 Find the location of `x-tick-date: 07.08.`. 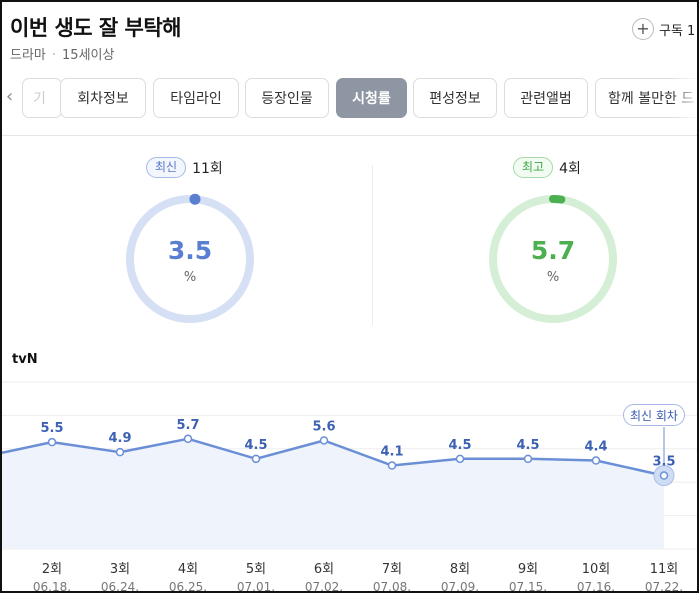

x-tick-date: 07.08. is located at coordinates (392, 586).